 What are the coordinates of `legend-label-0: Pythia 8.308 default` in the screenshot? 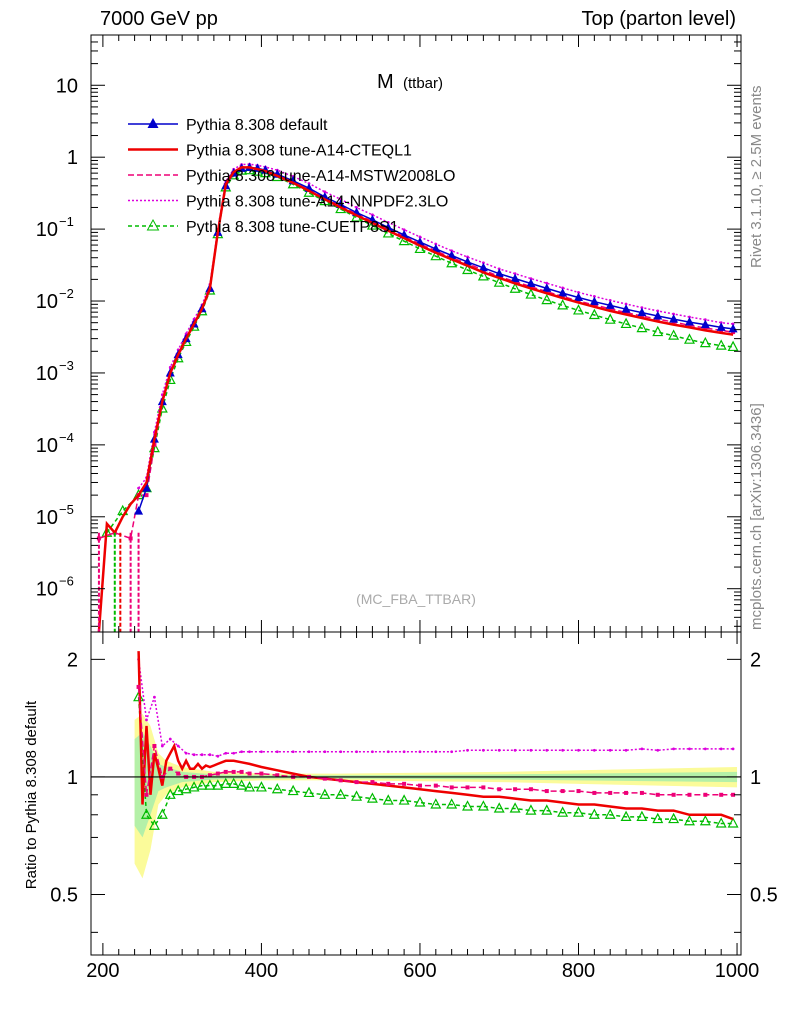 It's located at (257, 125).